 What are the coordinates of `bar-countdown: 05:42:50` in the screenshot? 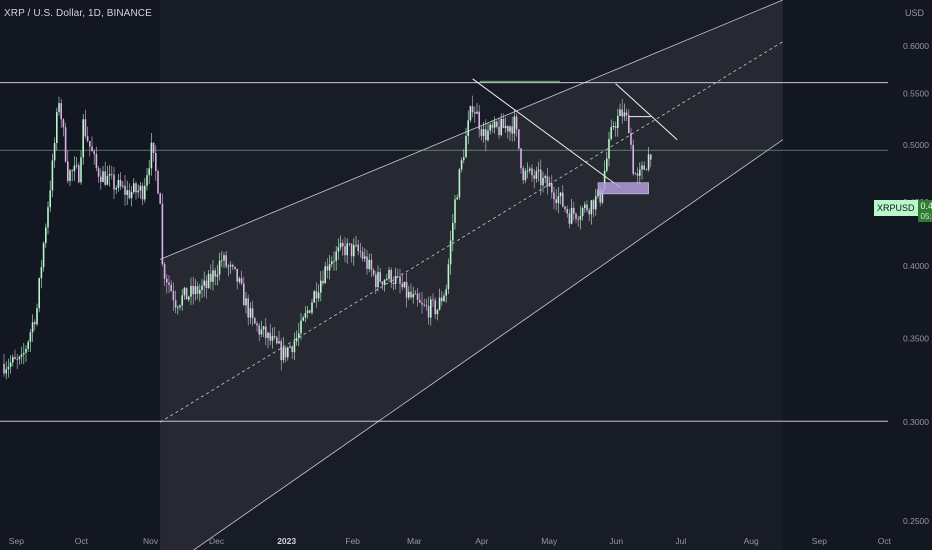 It's located at (926, 216).